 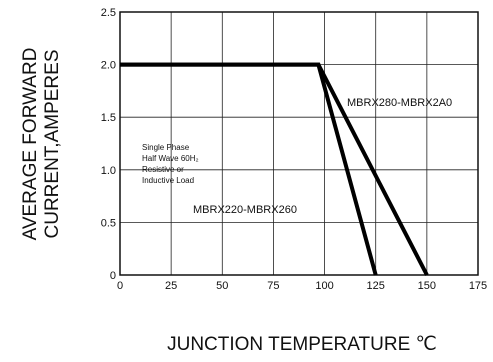 I want to click on y-axis-title-line-1: AVERAGE FORWARD, so click(x=30, y=144).